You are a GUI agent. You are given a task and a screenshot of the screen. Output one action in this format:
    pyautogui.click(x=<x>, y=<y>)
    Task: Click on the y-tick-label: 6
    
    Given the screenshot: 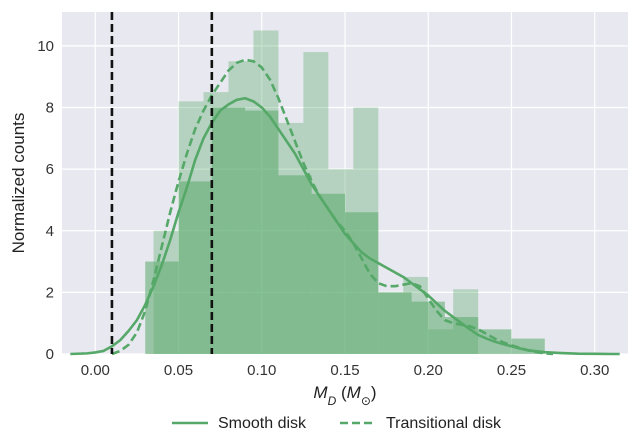 What is the action you would take?
    pyautogui.click(x=50, y=169)
    